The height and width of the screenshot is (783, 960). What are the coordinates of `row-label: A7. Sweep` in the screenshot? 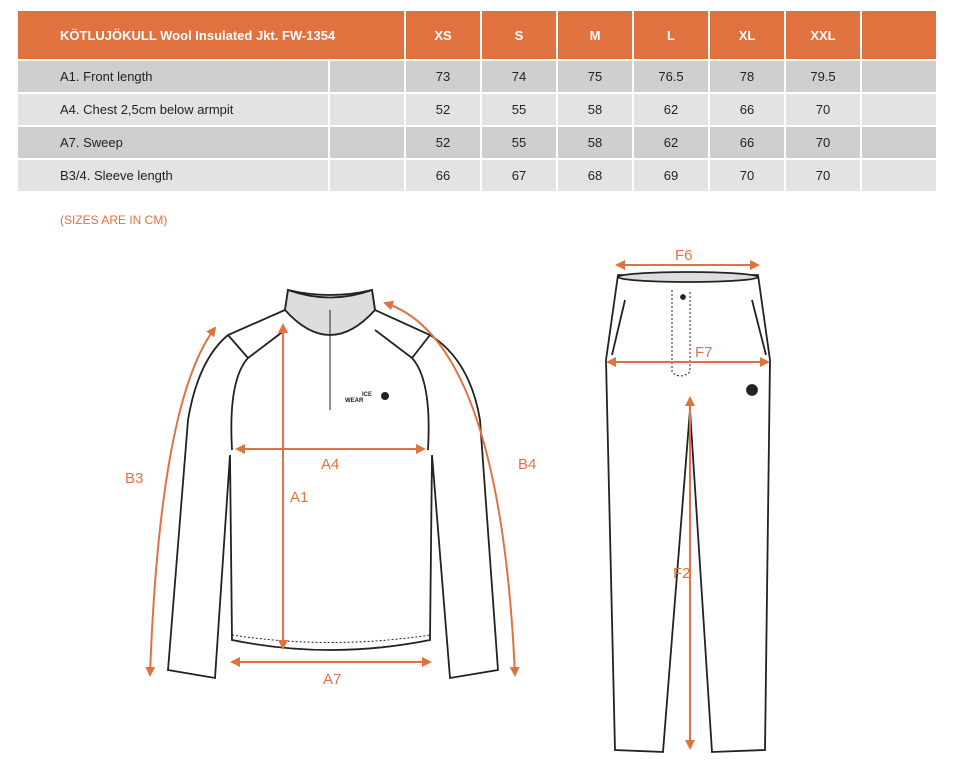 It's located at (173, 142).